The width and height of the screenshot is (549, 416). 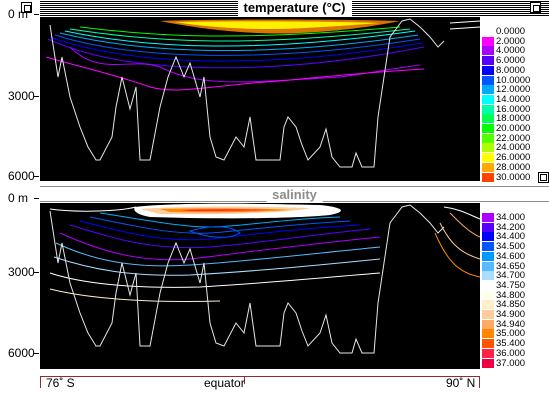 I want to click on legend-label: 34.940, so click(x=511, y=324).